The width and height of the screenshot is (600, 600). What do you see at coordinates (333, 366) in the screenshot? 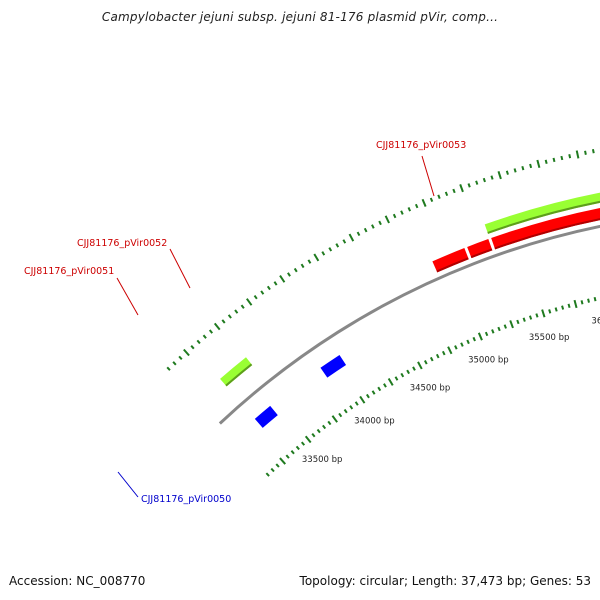
I see `gene-CJJ81176_pVir0050` at bounding box center [333, 366].